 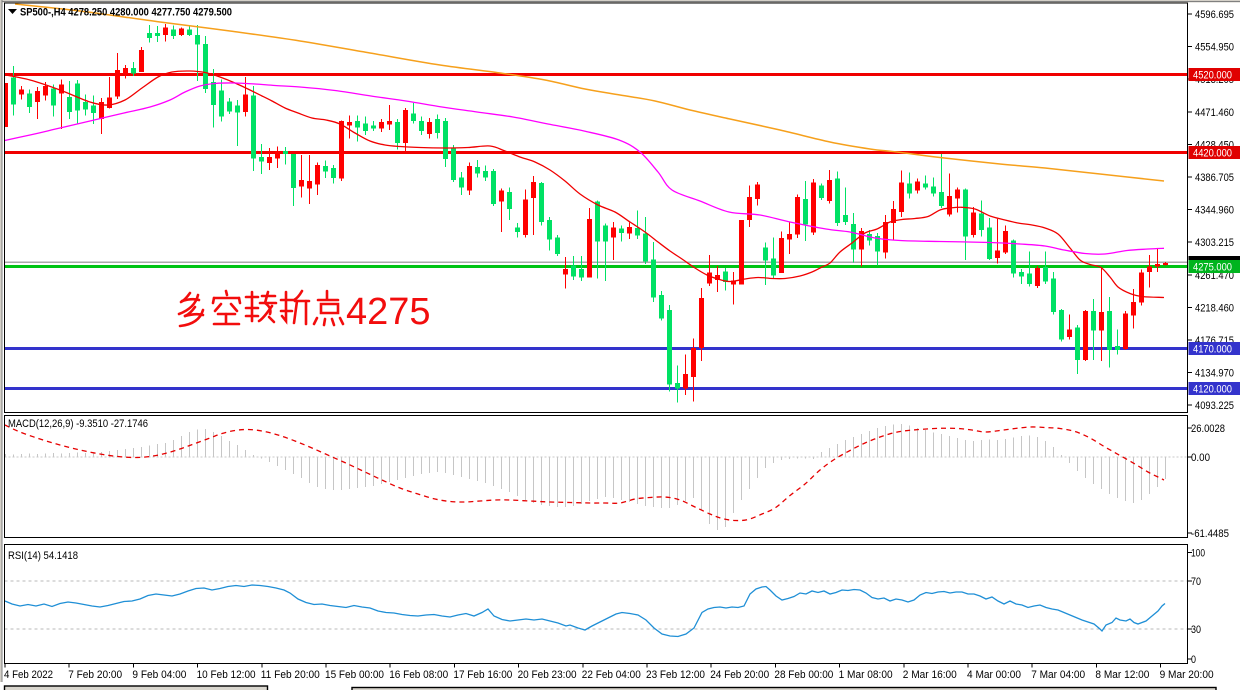 I want to click on svg-text: 10 Feb 12:00, so click(x=226, y=675).